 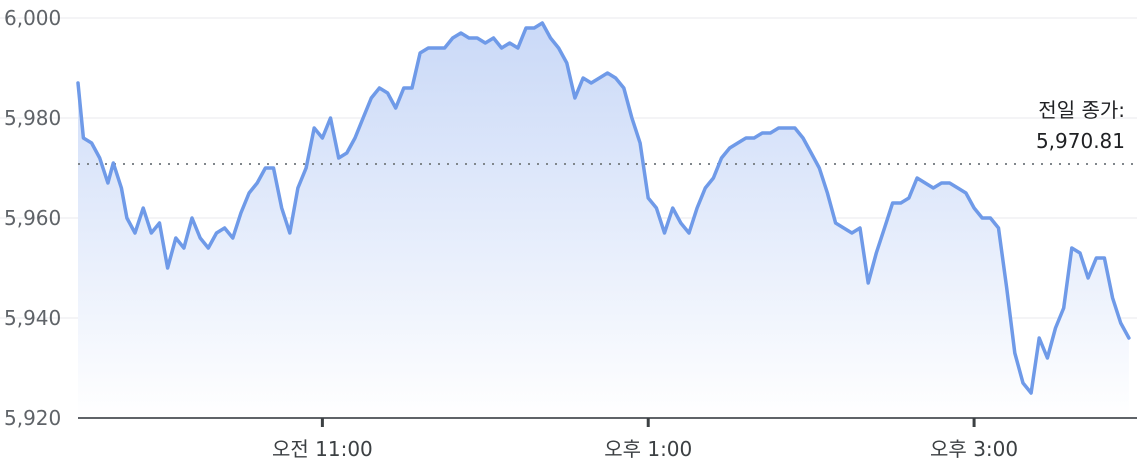 I want to click on y-tick-label: 5,940, so click(x=32, y=318).